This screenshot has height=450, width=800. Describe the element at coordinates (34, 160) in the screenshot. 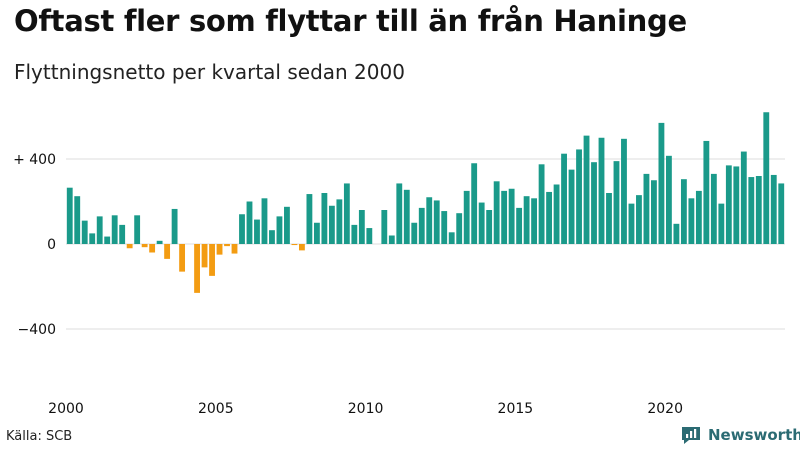

I see `y-tick-label: + 400` at that location.